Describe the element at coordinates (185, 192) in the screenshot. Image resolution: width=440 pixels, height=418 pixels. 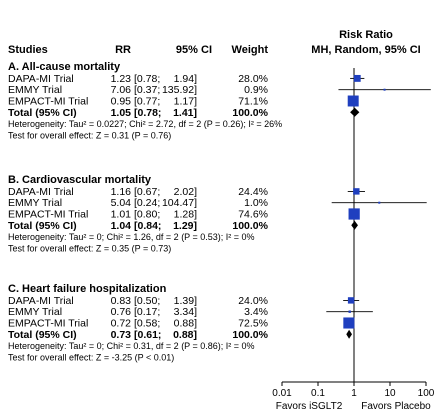
I see `study-ci-upper: 2.02]` at that location.